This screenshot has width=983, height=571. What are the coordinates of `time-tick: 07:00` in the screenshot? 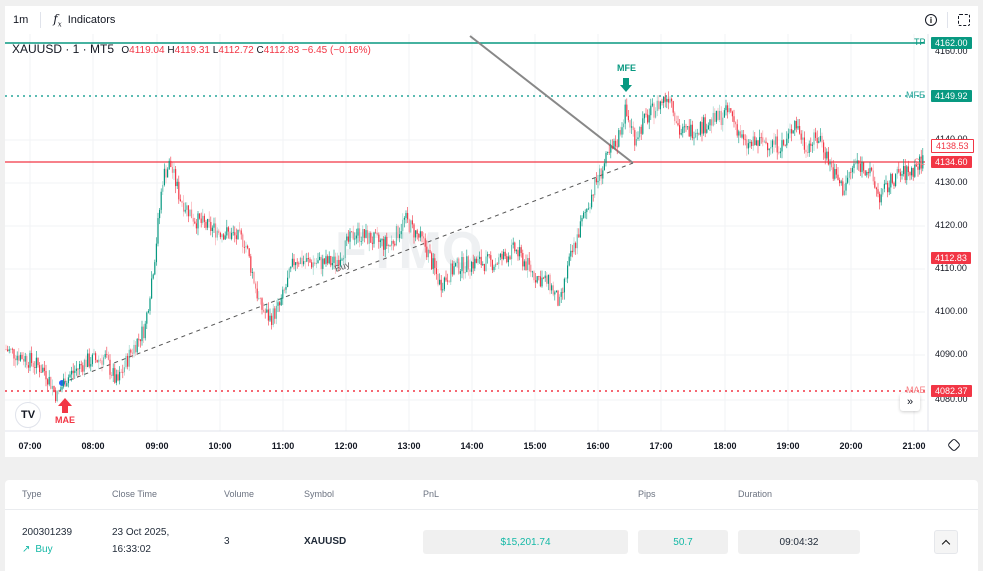 It's located at (30, 446).